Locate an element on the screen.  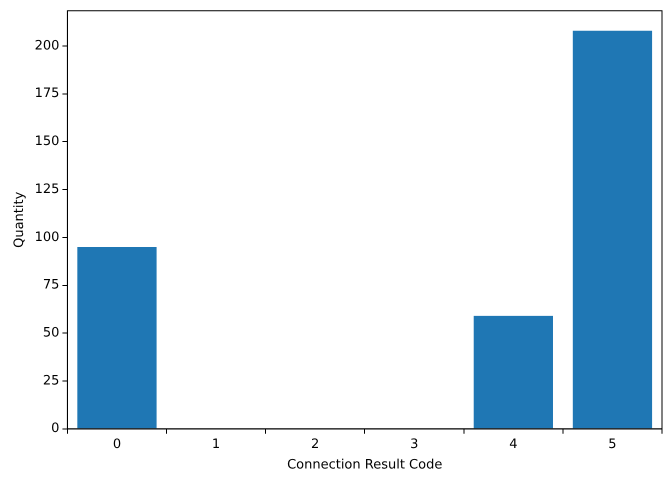
x-tick-label: 5 is located at coordinates (612, 444).